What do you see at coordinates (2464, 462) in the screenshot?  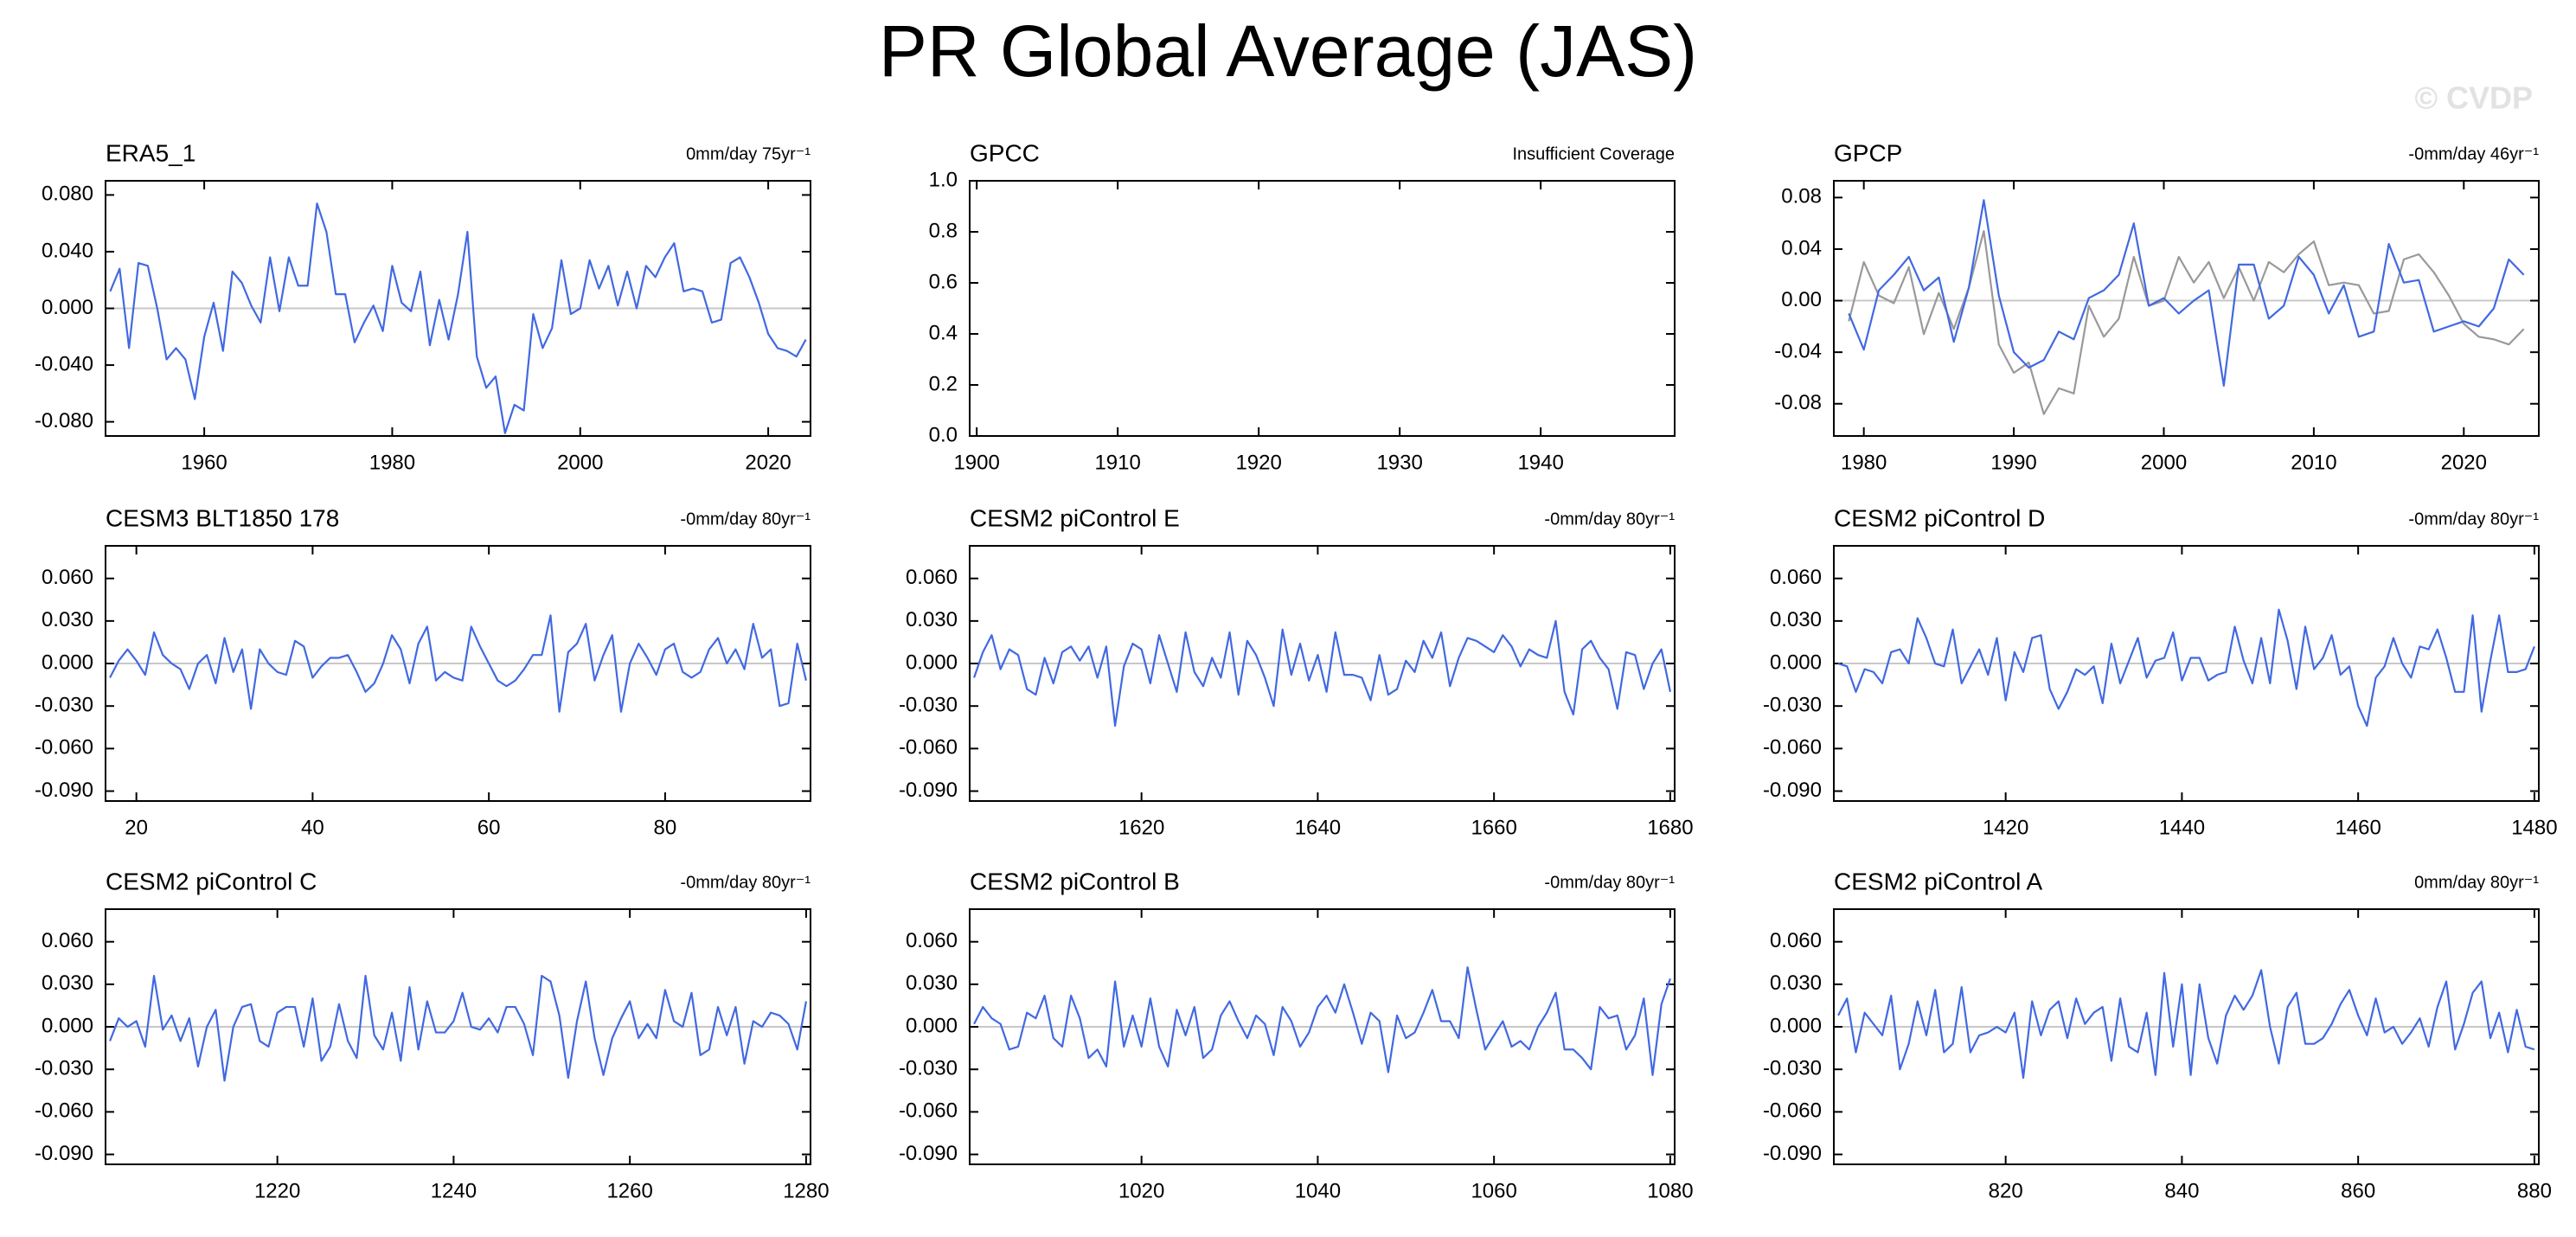 I see `x-tick-label: 2020` at bounding box center [2464, 462].